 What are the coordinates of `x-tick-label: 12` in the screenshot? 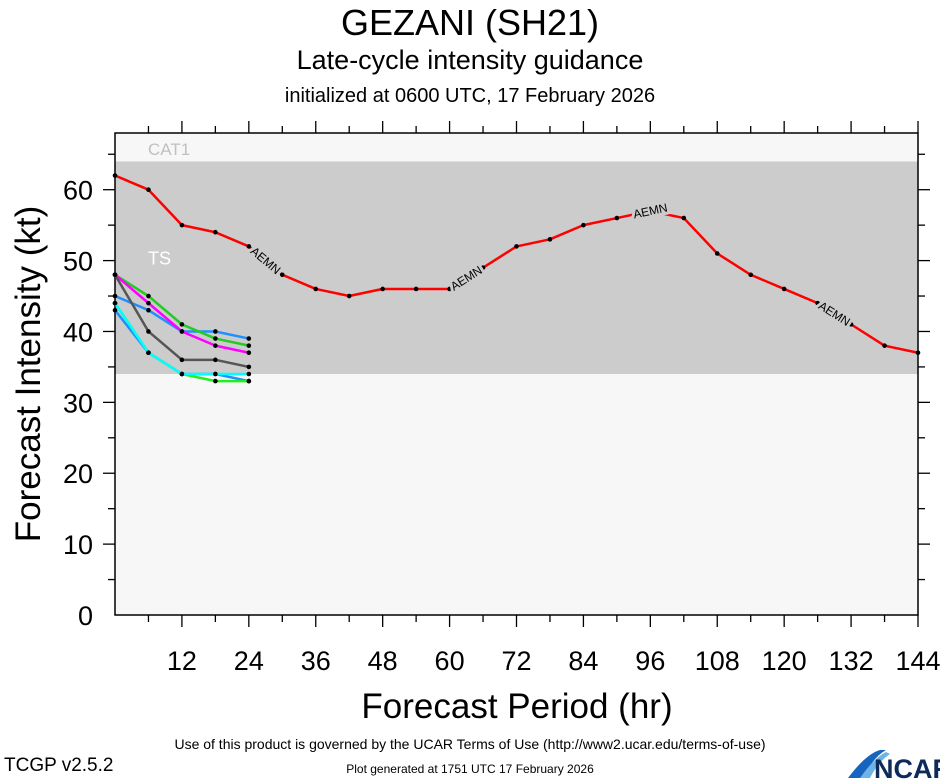 It's located at (182, 661).